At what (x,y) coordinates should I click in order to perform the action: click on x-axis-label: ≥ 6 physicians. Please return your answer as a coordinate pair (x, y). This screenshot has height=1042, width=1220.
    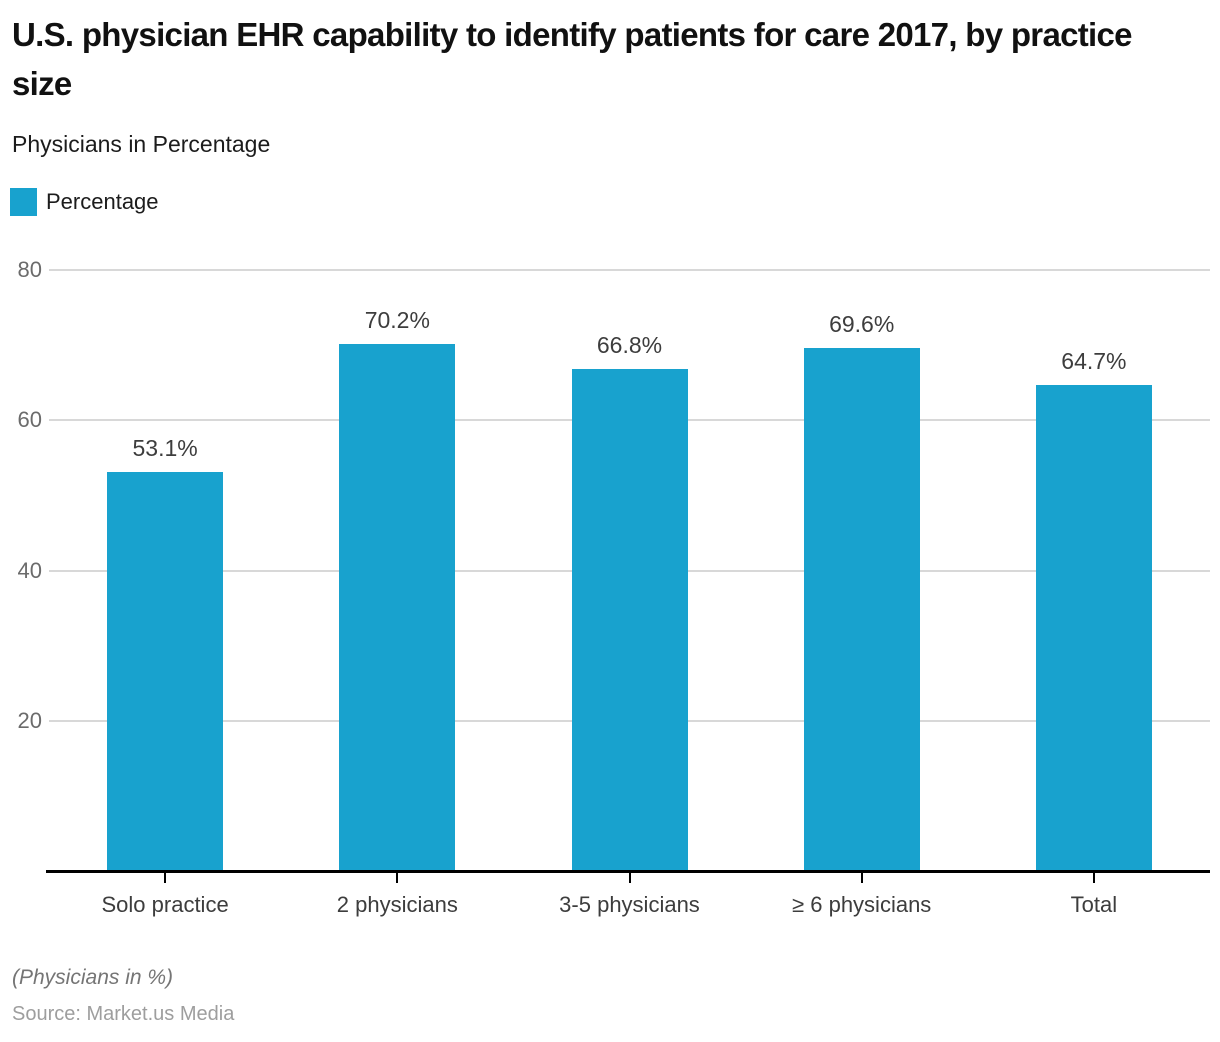
    Looking at the image, I should click on (862, 904).